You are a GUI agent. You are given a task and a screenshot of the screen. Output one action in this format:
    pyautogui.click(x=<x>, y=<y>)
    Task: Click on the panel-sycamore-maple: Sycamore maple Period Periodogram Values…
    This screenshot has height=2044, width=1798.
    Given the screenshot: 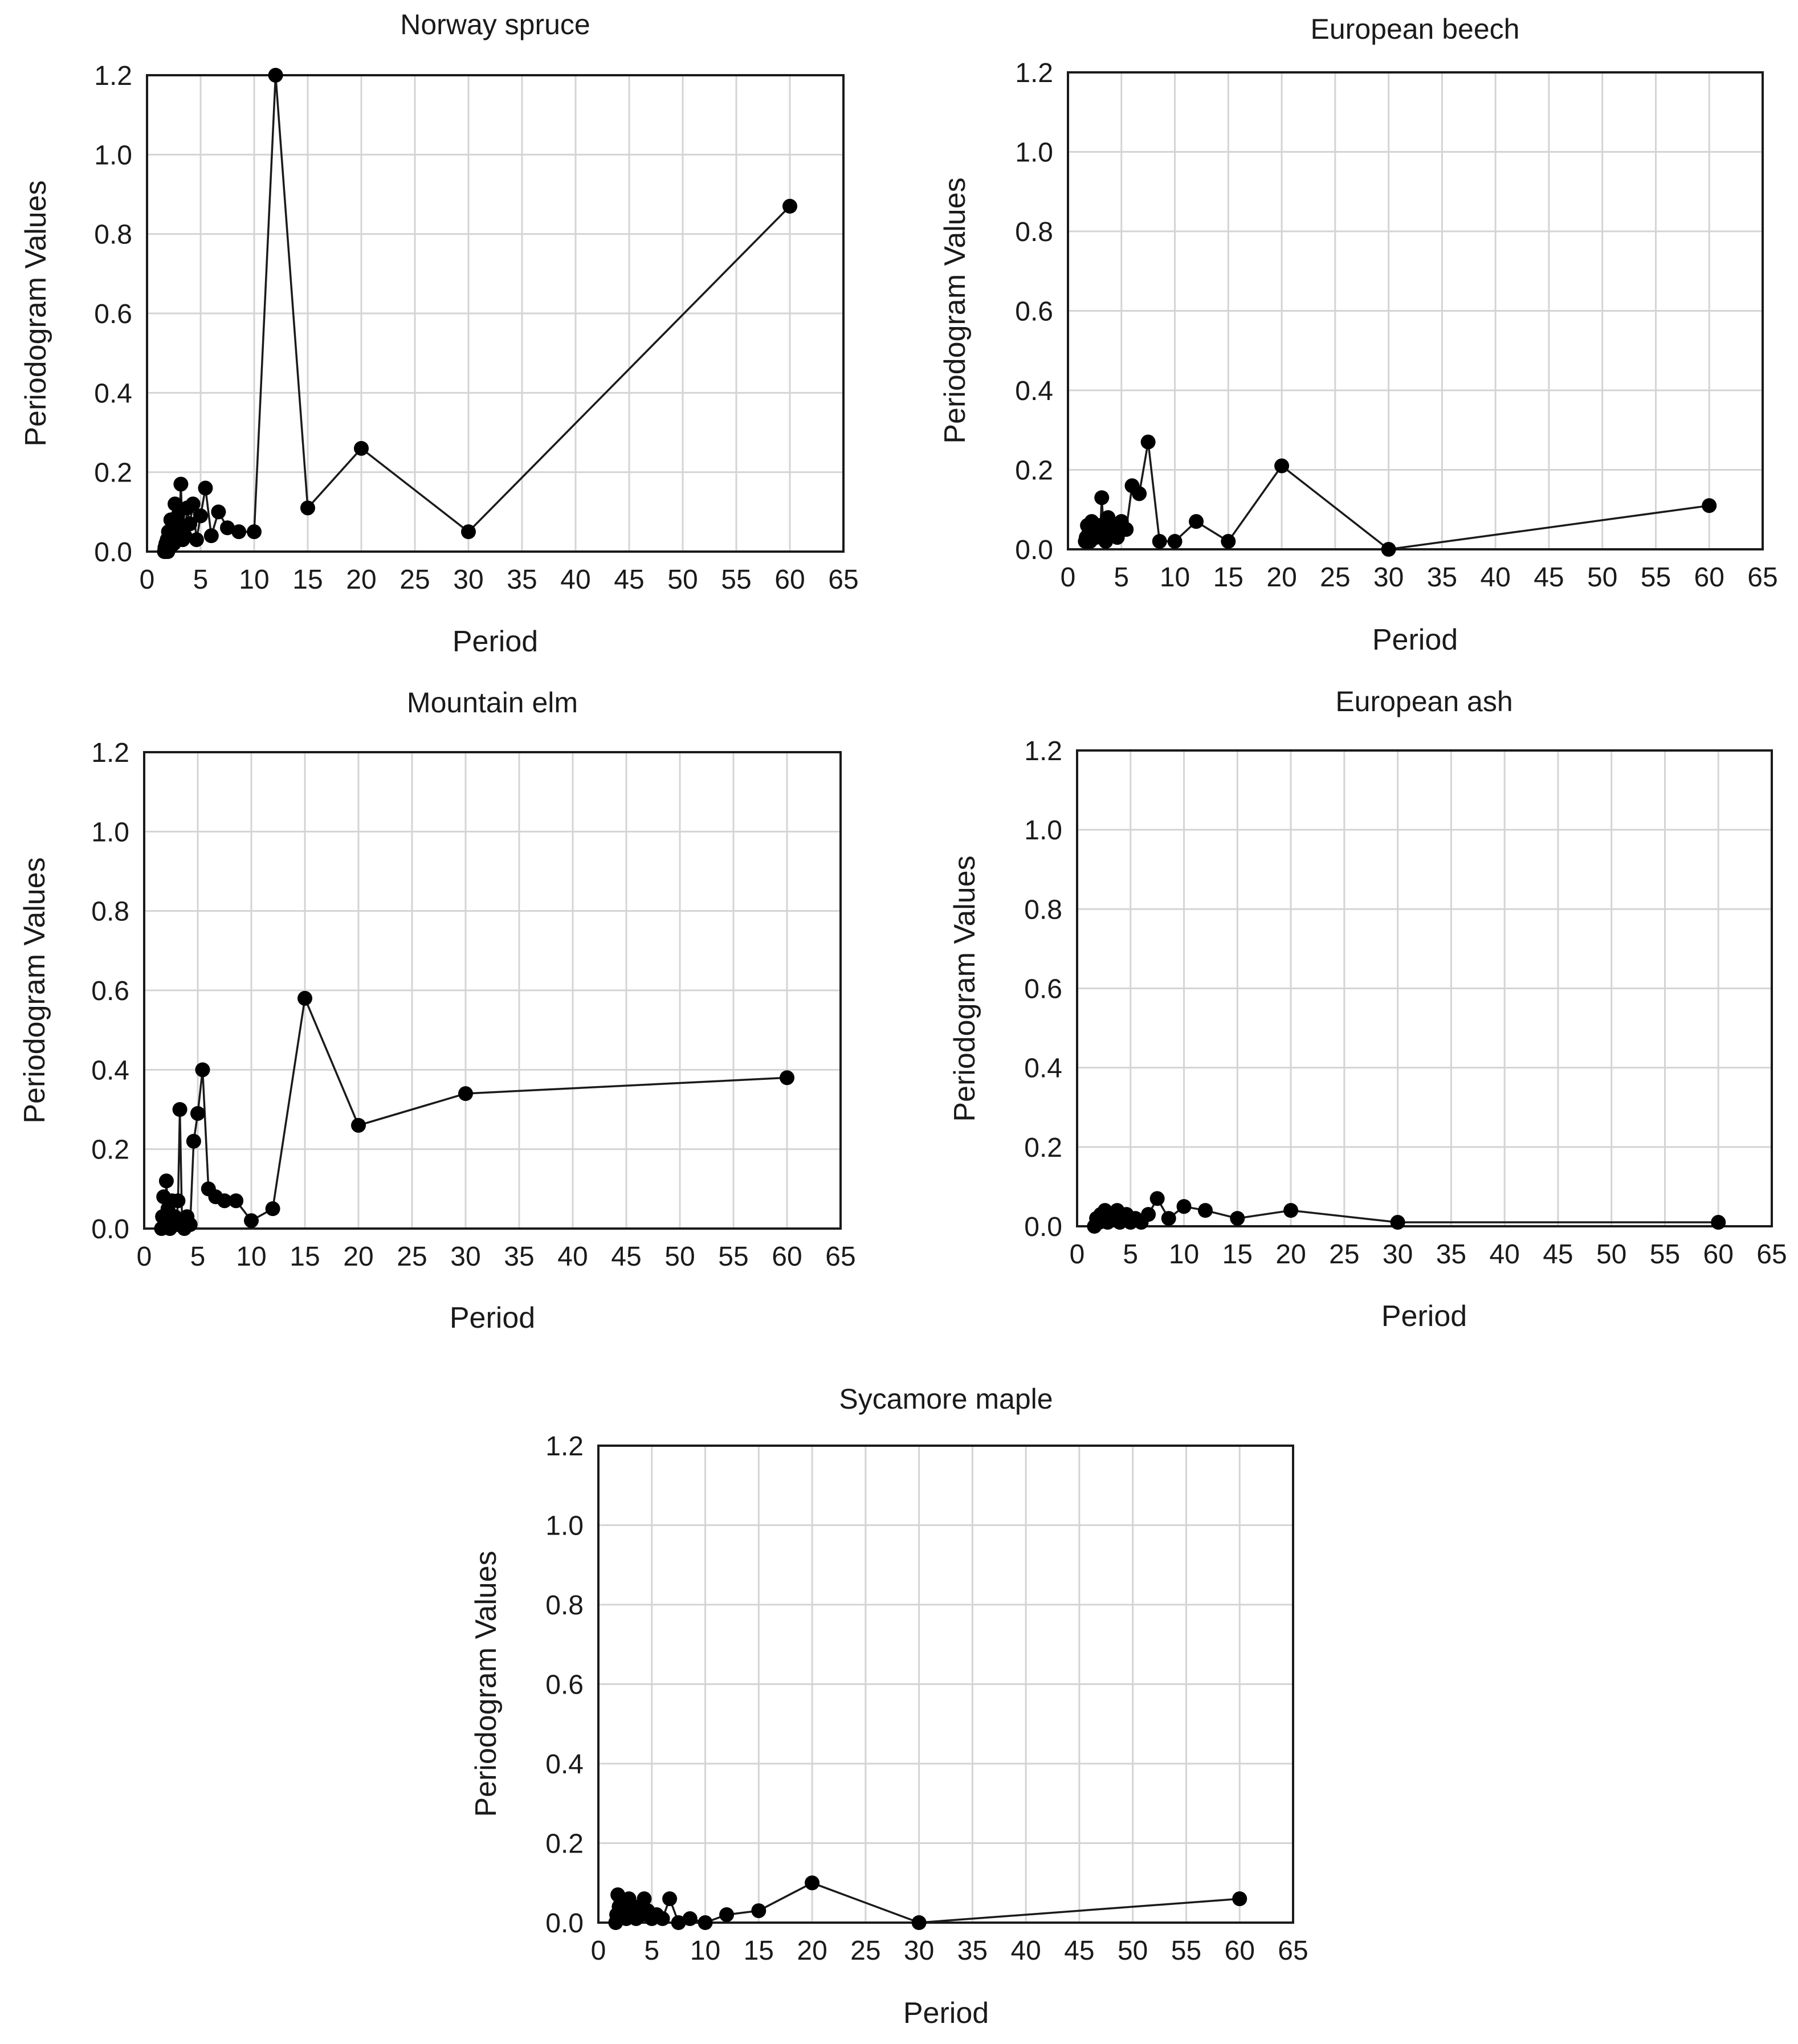 What is the action you would take?
    pyautogui.click(x=889, y=1706)
    